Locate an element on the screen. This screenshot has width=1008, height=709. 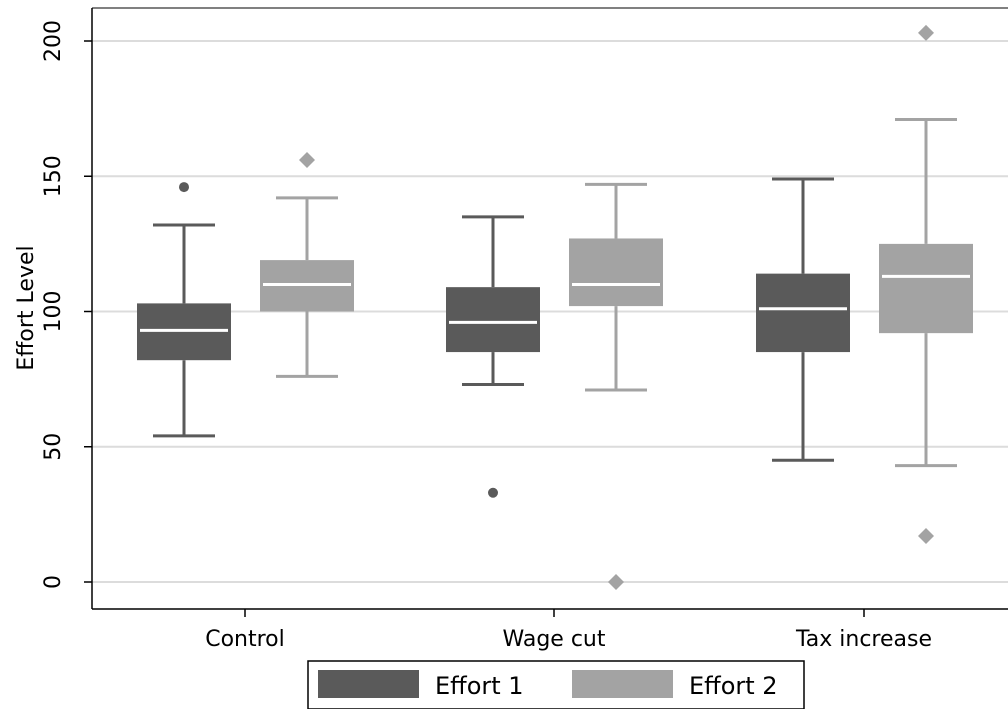
x-tick-label-2: Tax increase is located at coordinates (863, 639).